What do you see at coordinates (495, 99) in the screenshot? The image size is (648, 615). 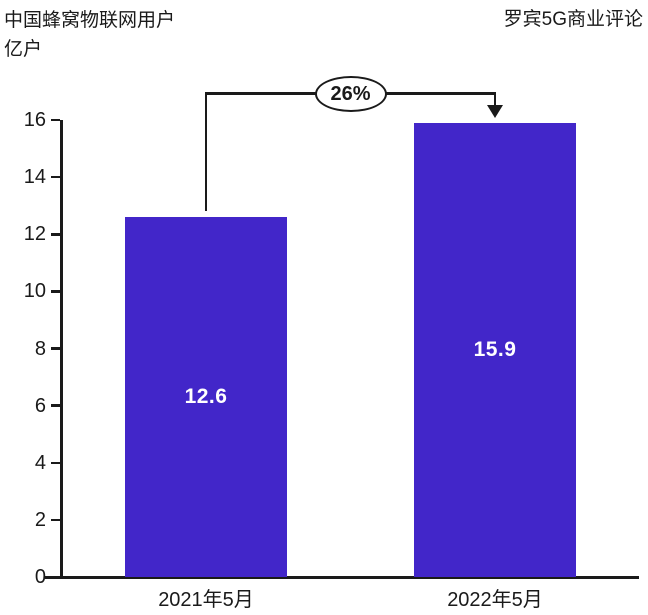 I see `growth-connector-right` at bounding box center [495, 99].